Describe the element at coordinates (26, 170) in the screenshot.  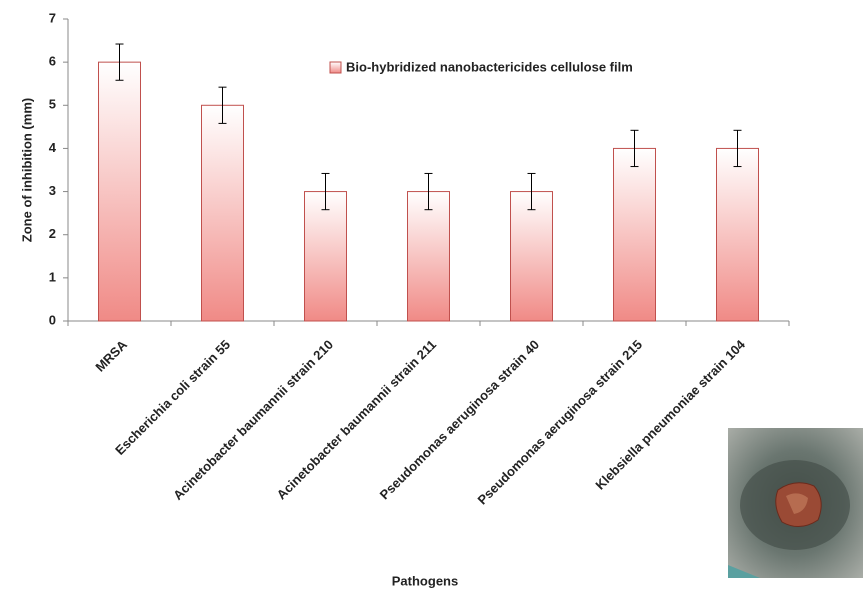
I see `y-axis-title: Zone of inhibition (mm)` at that location.